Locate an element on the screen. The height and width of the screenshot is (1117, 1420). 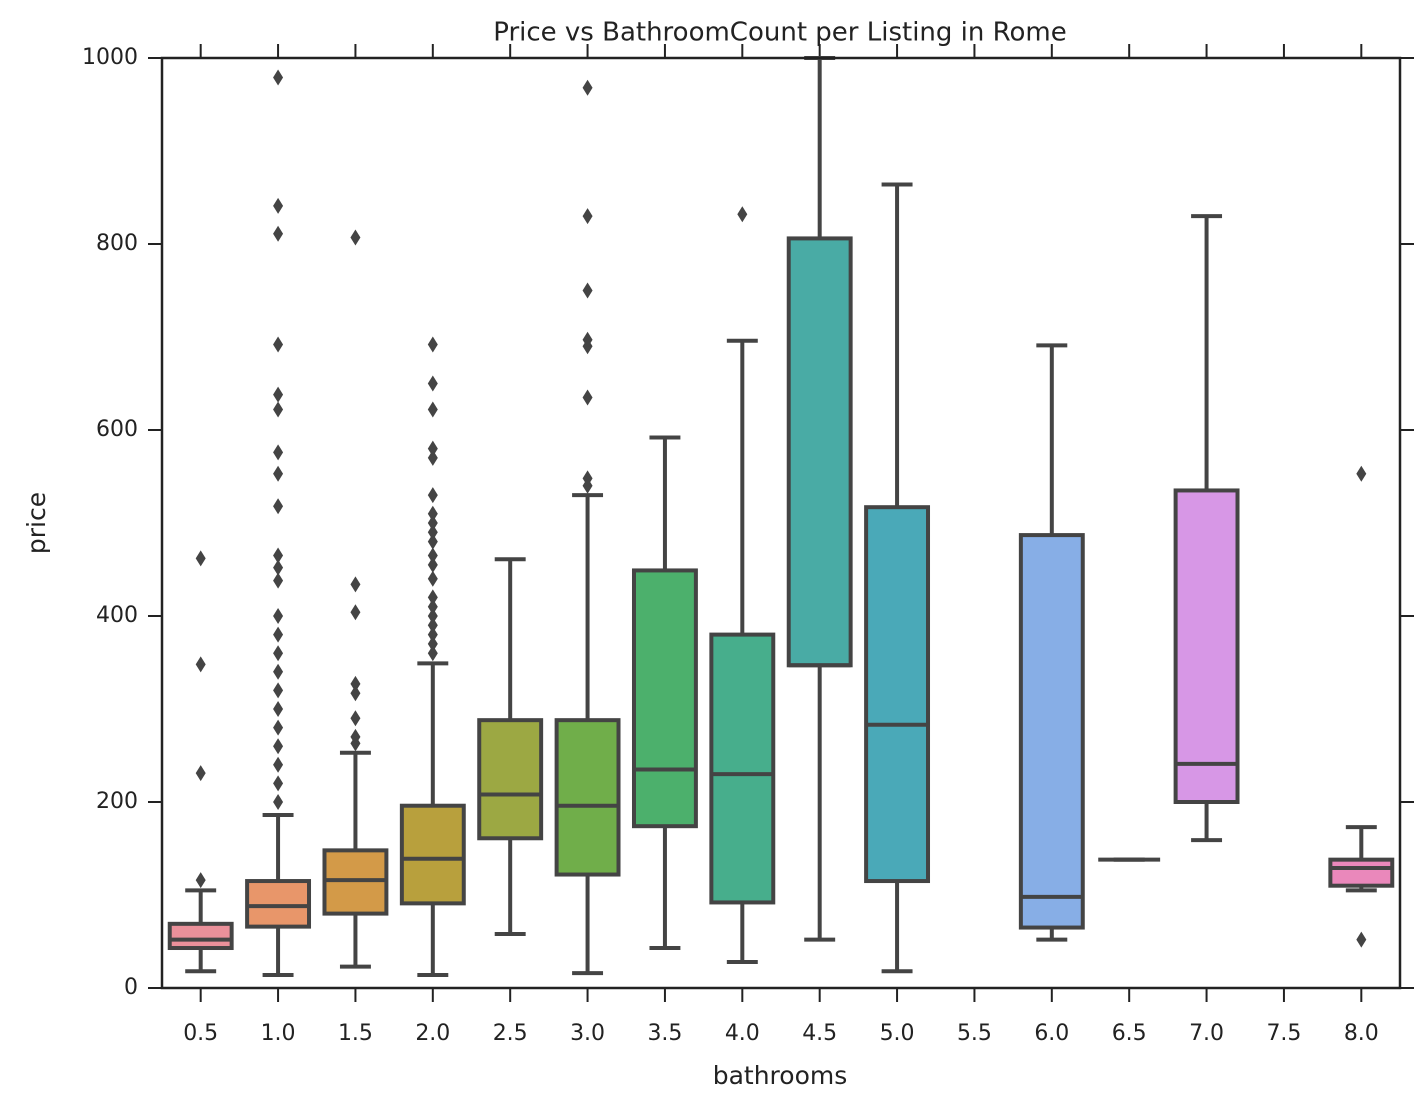
x-tick-label: 0.5 is located at coordinates (200, 1033).